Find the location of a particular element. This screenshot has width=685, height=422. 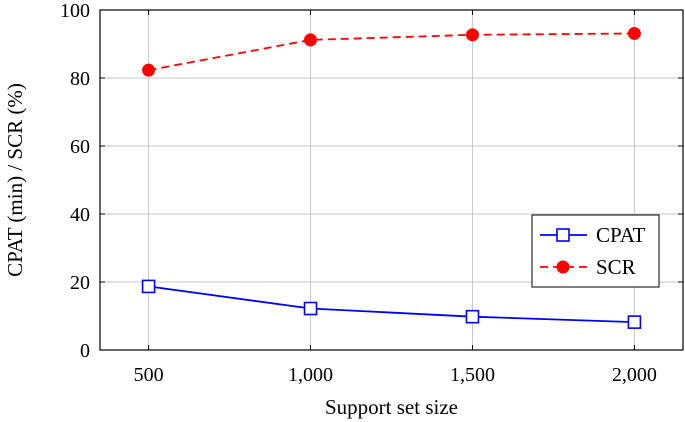

x-tick-label: 1,500 is located at coordinates (472, 375).